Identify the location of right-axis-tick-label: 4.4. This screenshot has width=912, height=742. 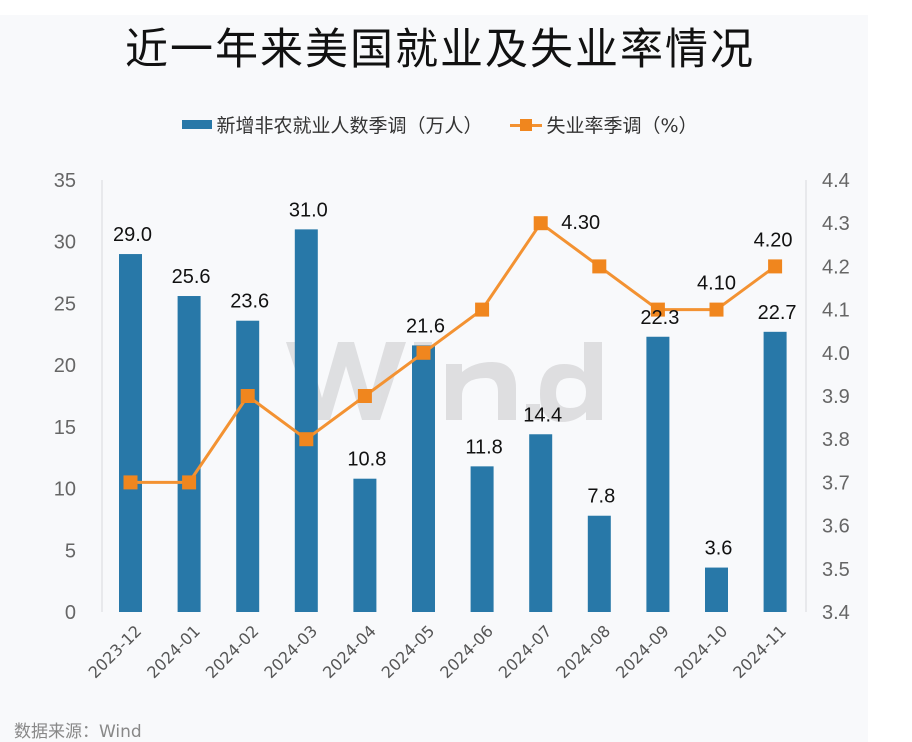
(836, 181).